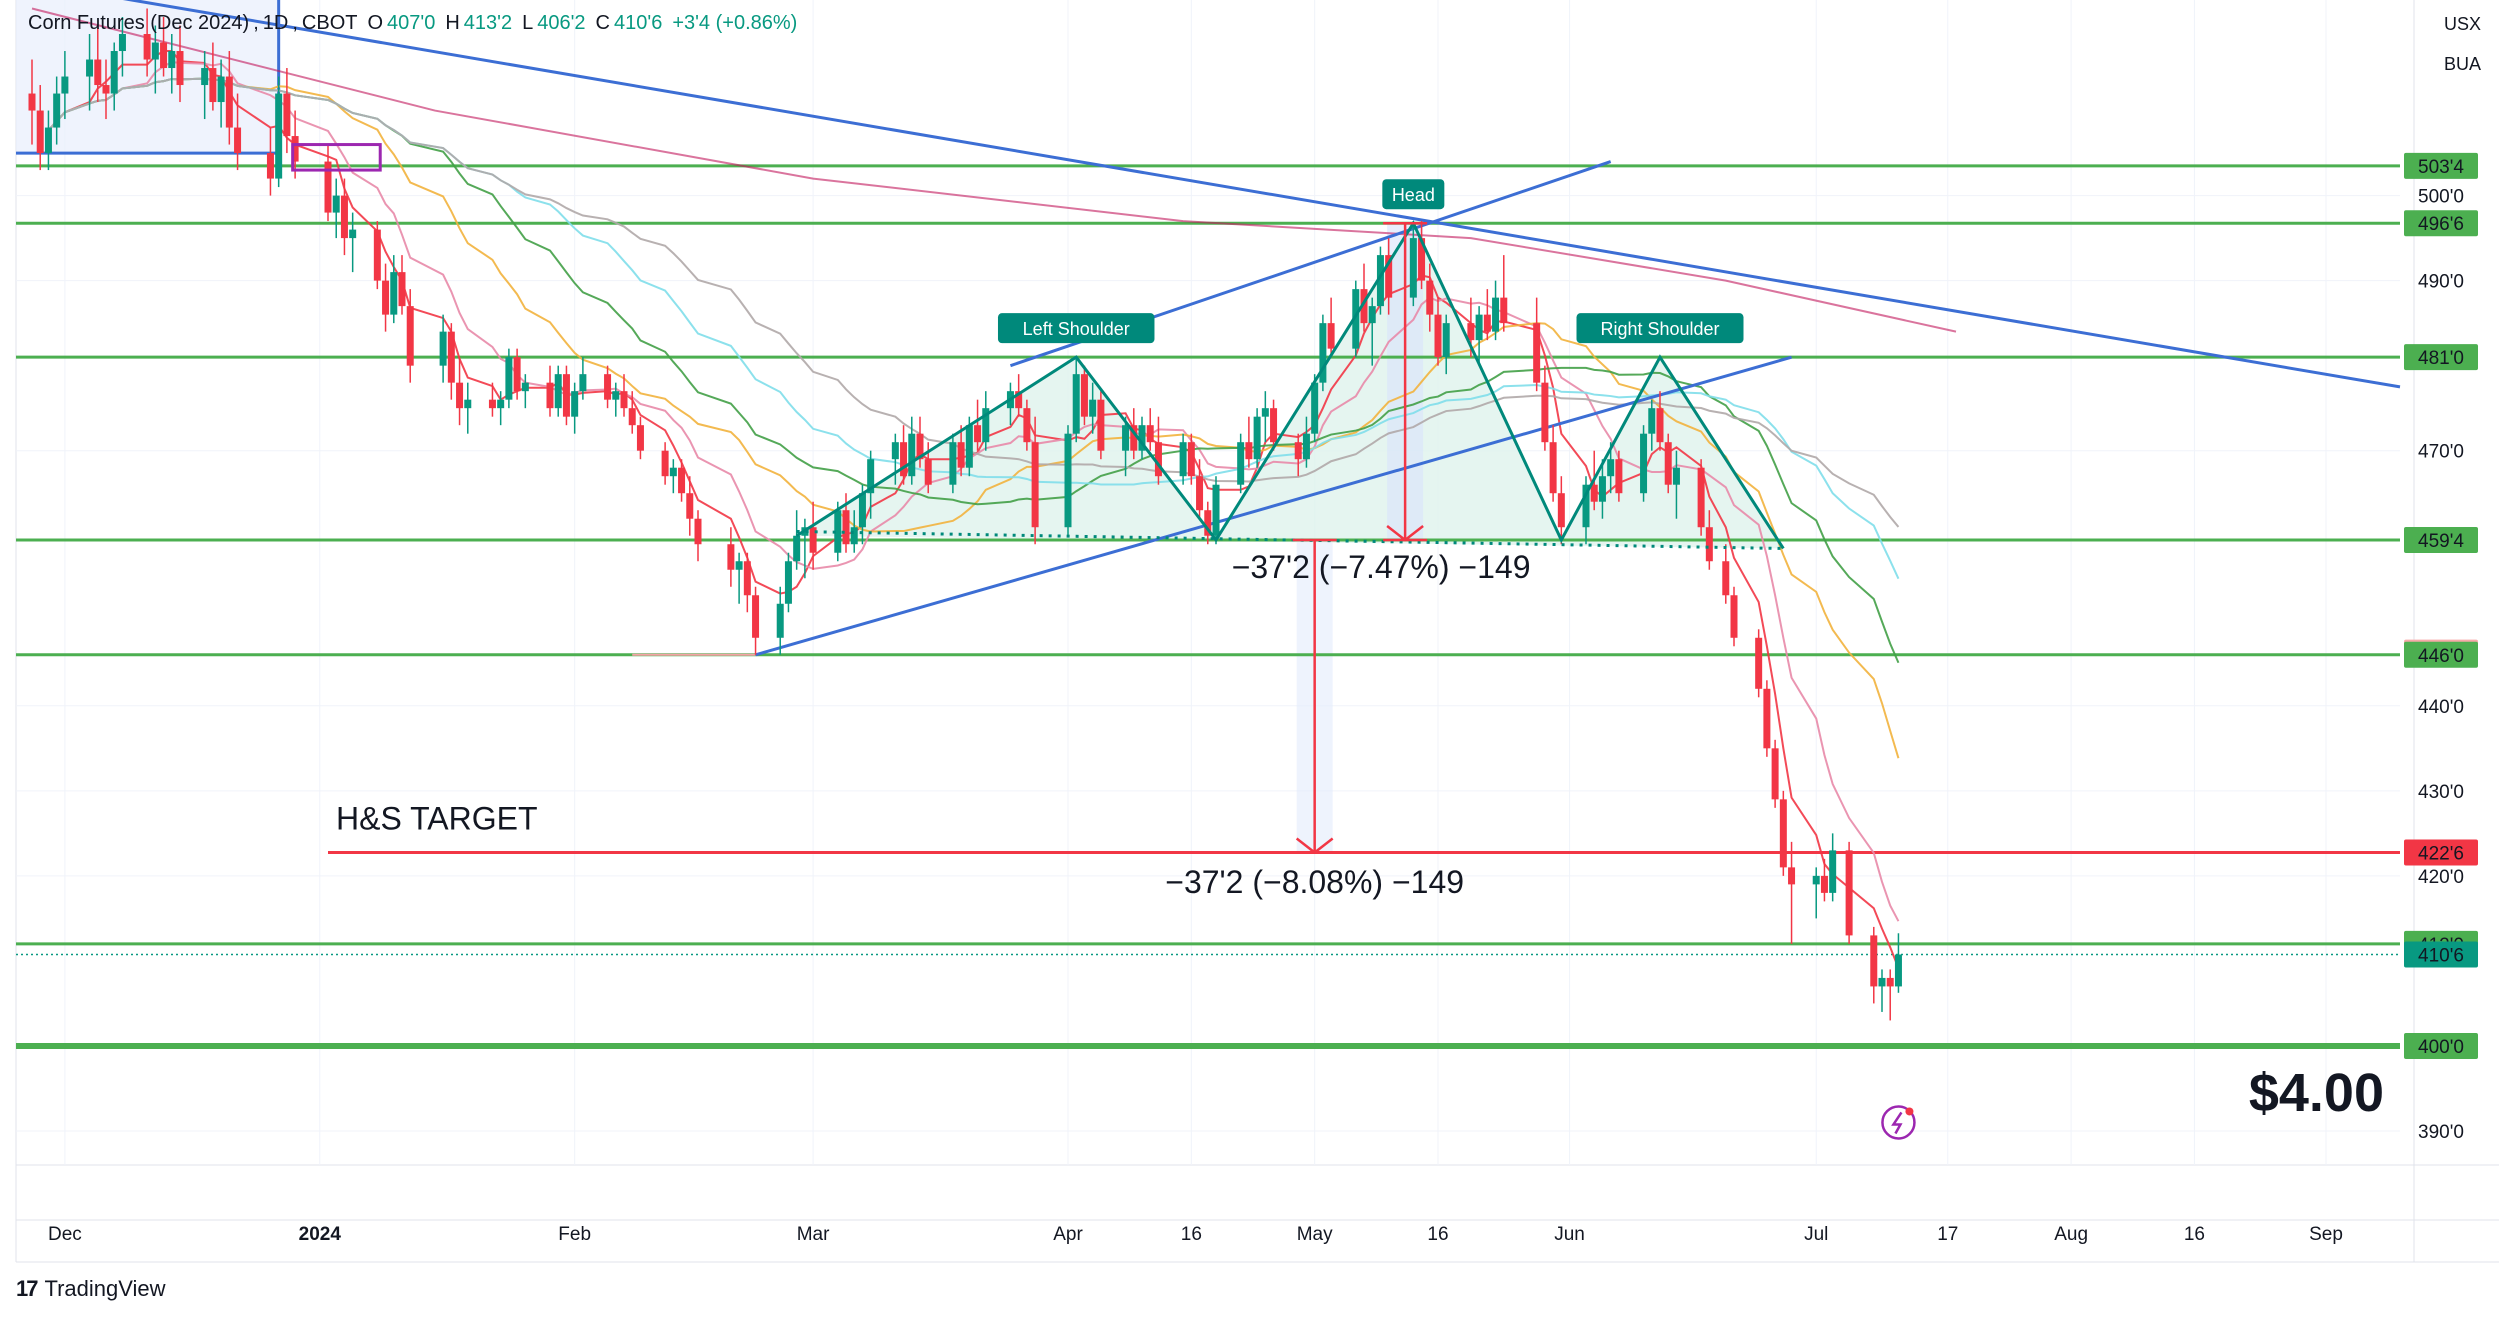 Image resolution: width=2499 pixels, height=1317 pixels. I want to click on price-level-tag: 422'6, so click(2441, 852).